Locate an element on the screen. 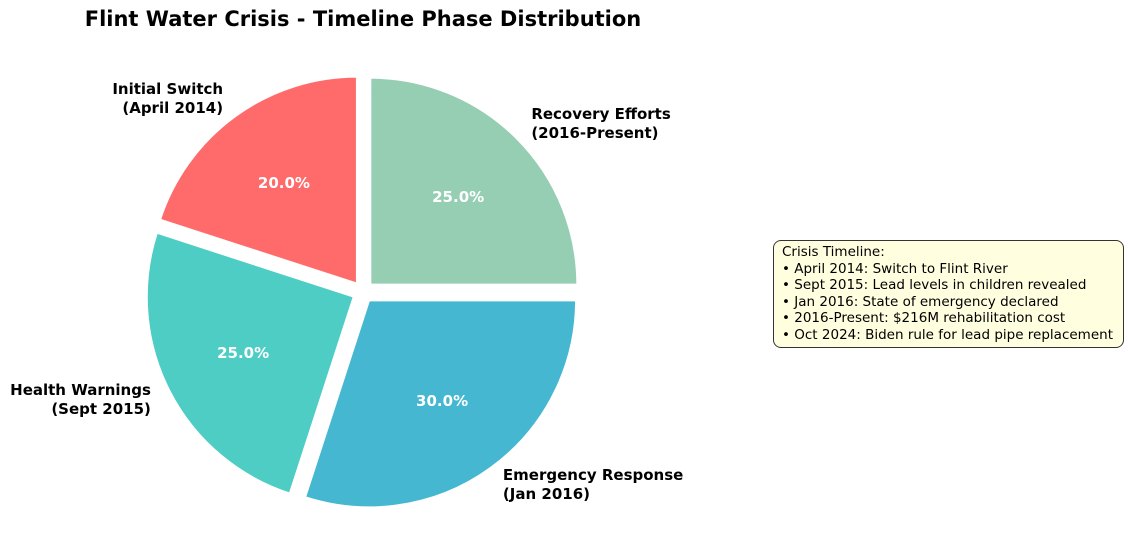  slice-category-label: Initial Switch (April 2014) is located at coordinates (167, 99).